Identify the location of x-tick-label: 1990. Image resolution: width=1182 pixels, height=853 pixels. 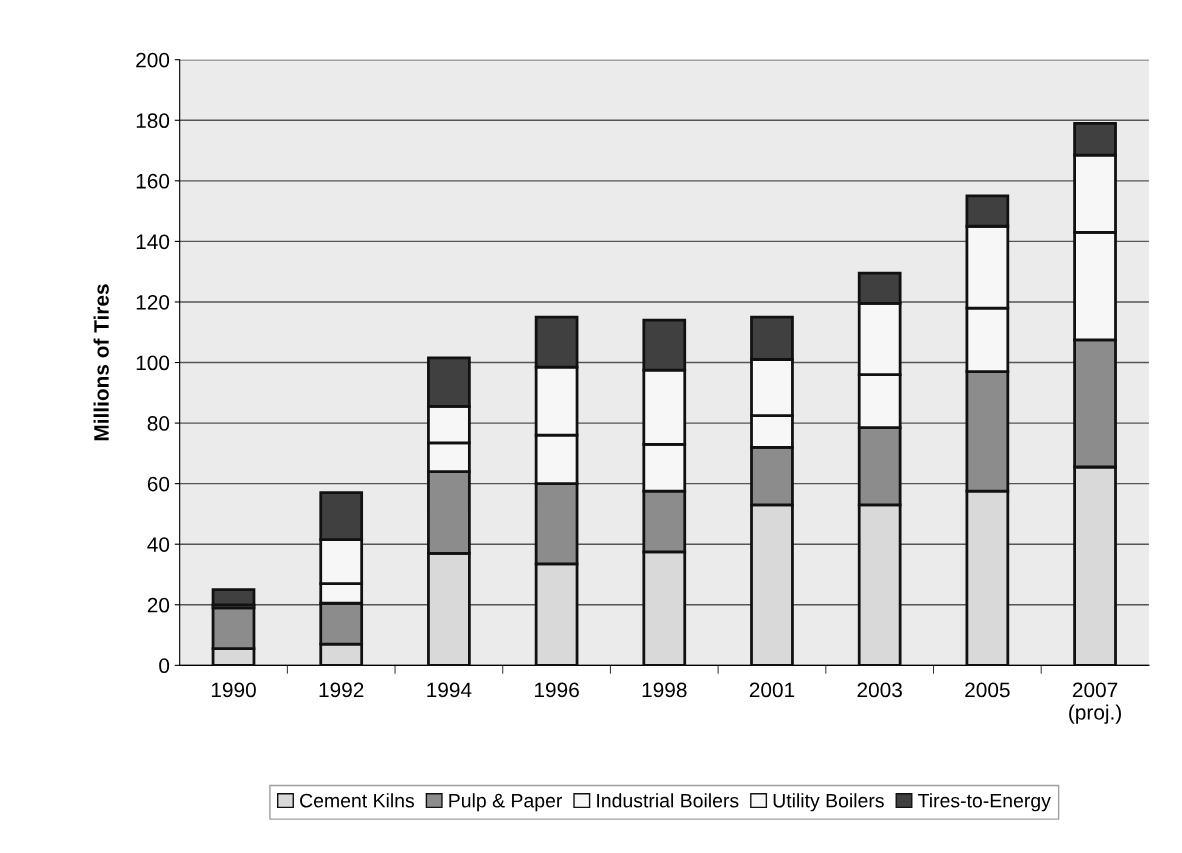
(233, 690).